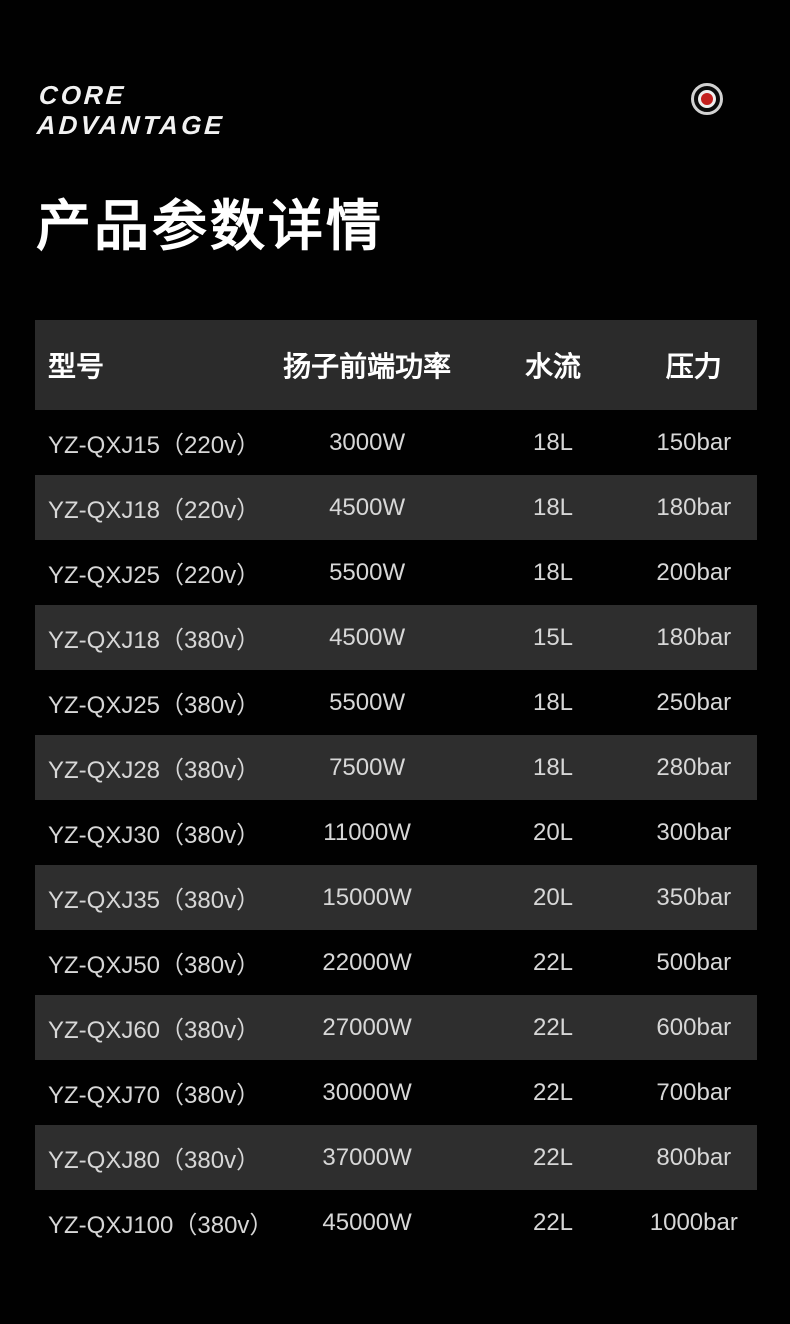 The image size is (790, 1324). Describe the element at coordinates (154, 1160) in the screenshot. I see `model-cell: YZ-QXJ80（380v）` at that location.